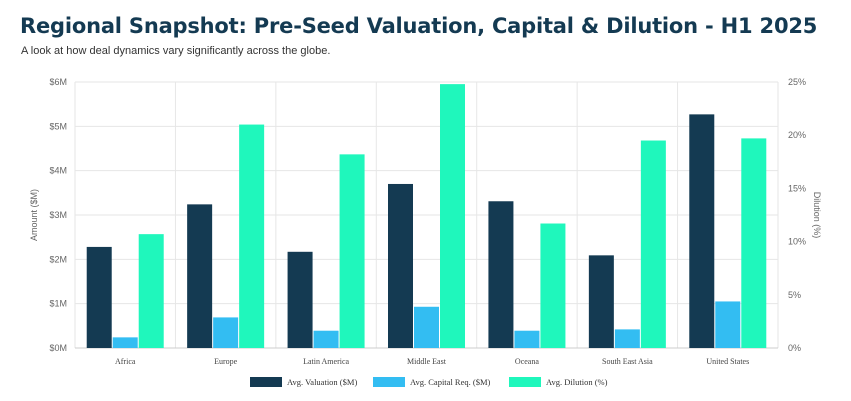 This screenshot has height=401, width=851. What do you see at coordinates (797, 215) in the screenshot?
I see `right-axis: 0% 5% 10% 15% 20% 25%` at bounding box center [797, 215].